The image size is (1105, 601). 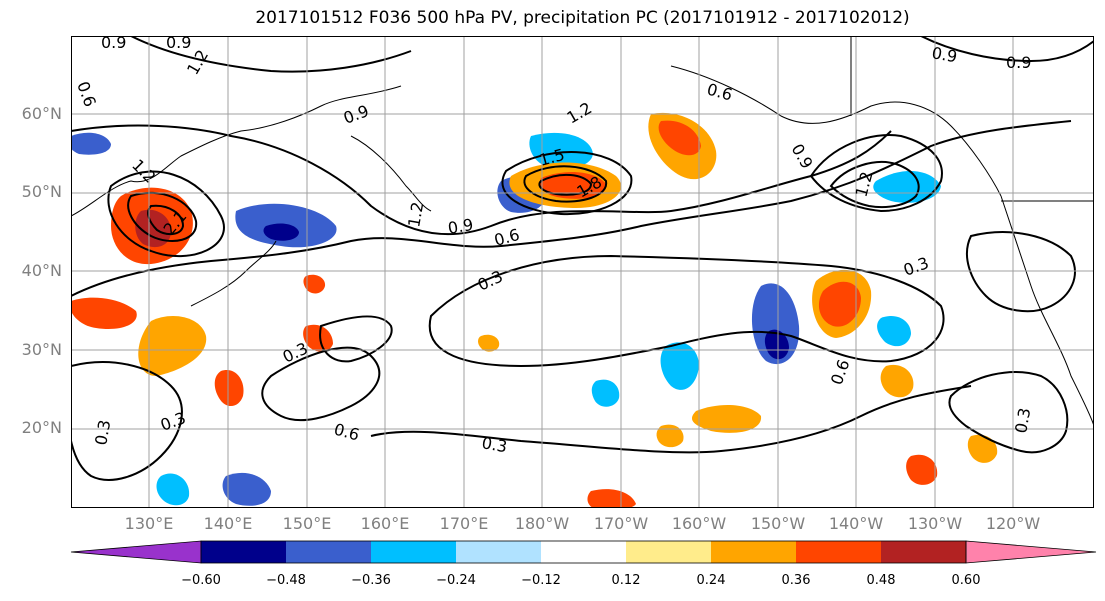 I want to click on colorbar-extend-max, so click(x=1031, y=552).